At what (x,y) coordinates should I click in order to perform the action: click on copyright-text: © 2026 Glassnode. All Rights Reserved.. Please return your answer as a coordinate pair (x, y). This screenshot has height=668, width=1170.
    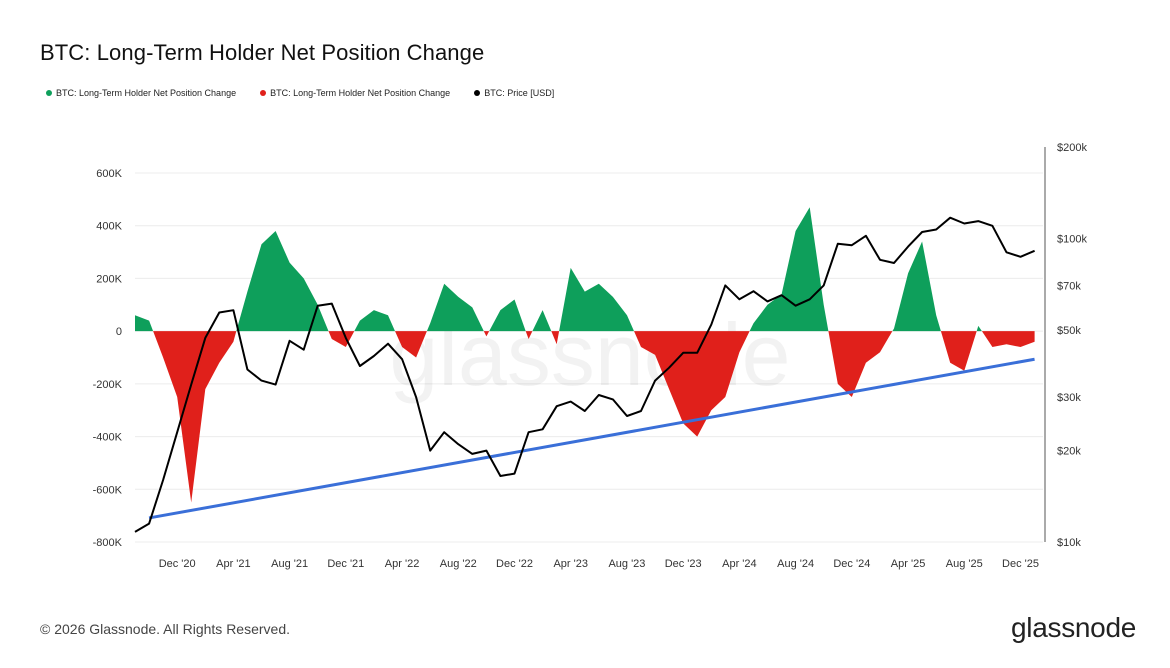
    Looking at the image, I should click on (165, 629).